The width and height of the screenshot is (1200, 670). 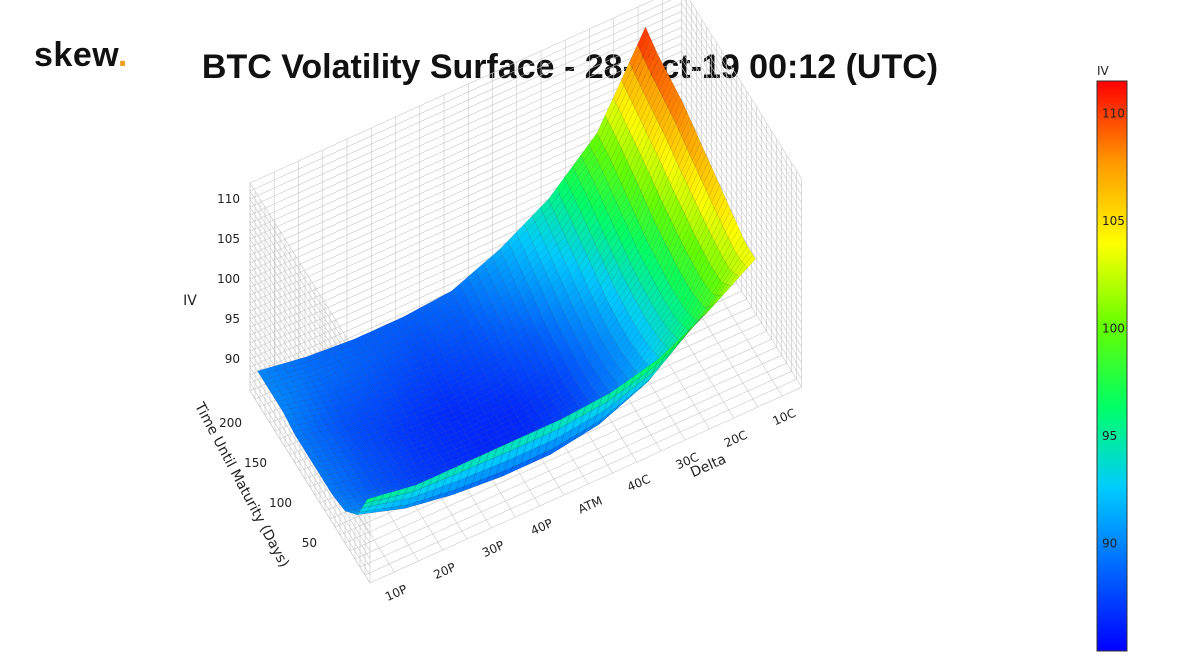 I want to click on delta-tick-label: 10P, so click(x=396, y=593).